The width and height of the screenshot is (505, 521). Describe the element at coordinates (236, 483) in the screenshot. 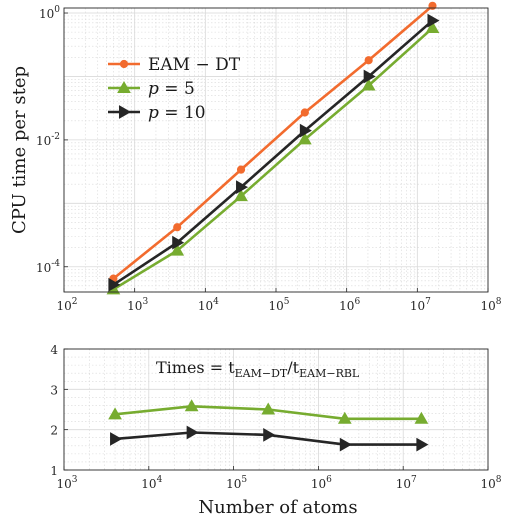

I see `bottom-x-tick-label: 10⁵` at that location.